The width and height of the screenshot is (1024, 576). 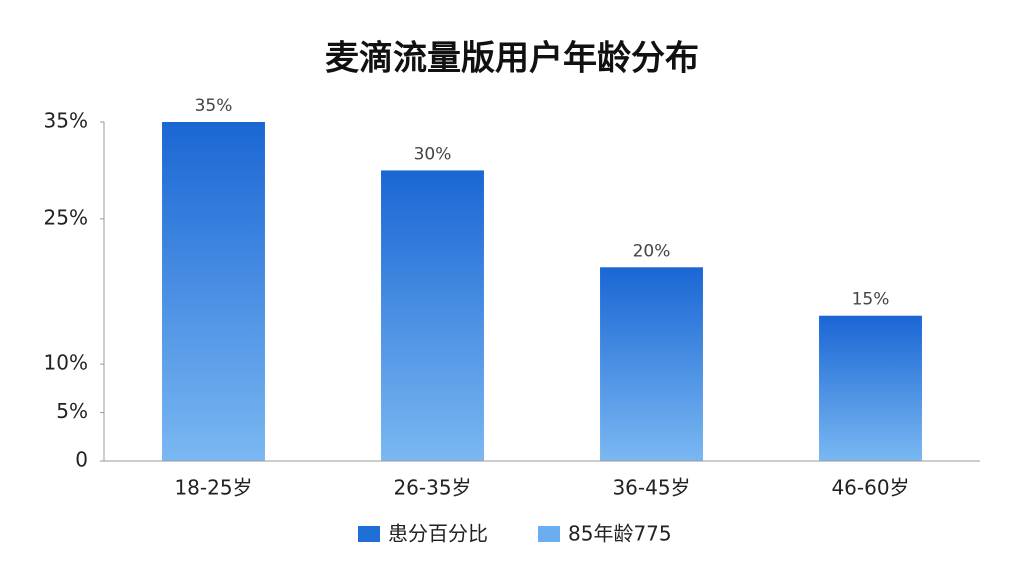 I want to click on x-tick-label: 26-35岁, so click(x=432, y=488).